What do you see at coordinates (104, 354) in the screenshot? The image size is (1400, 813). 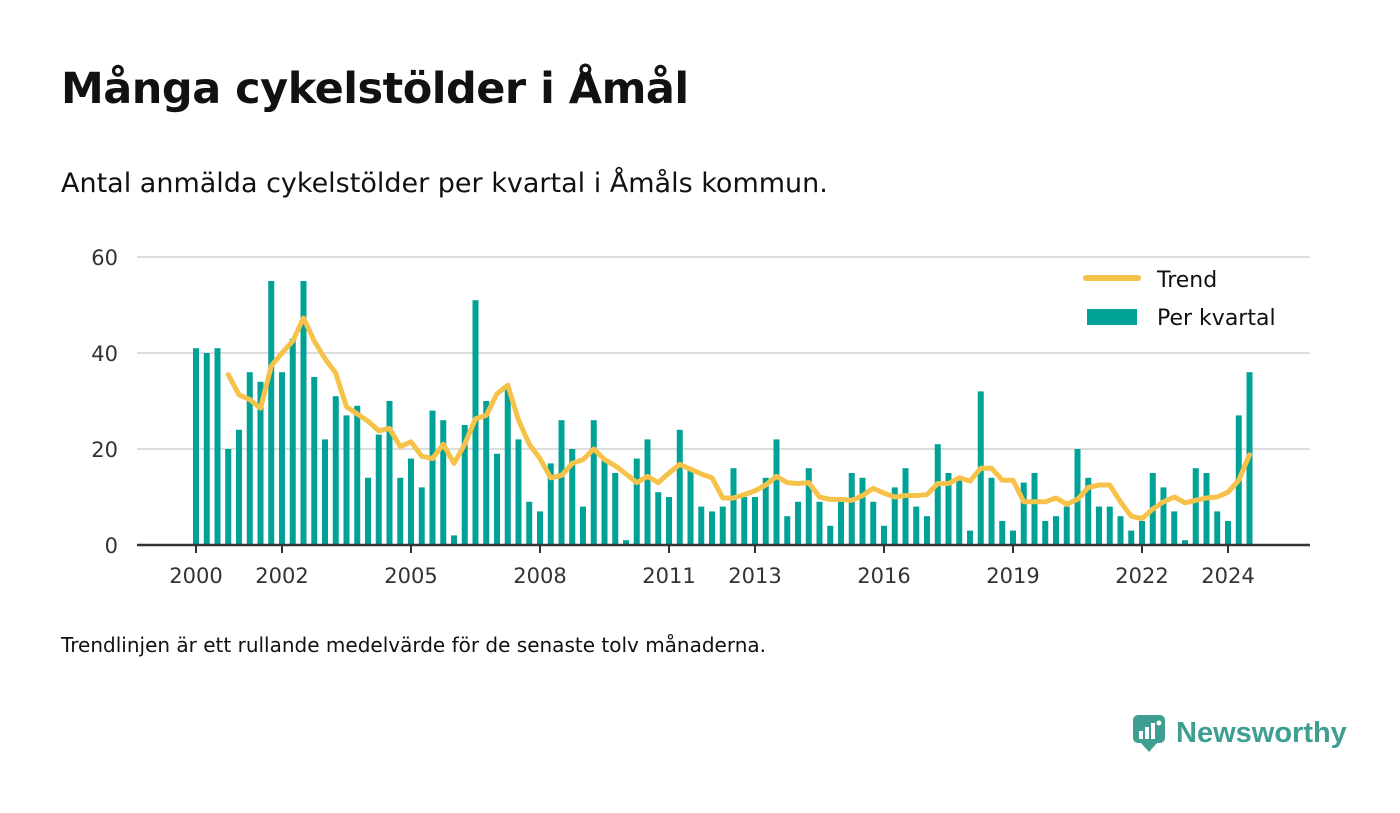 I see `y-tick-label-40: 40` at bounding box center [104, 354].